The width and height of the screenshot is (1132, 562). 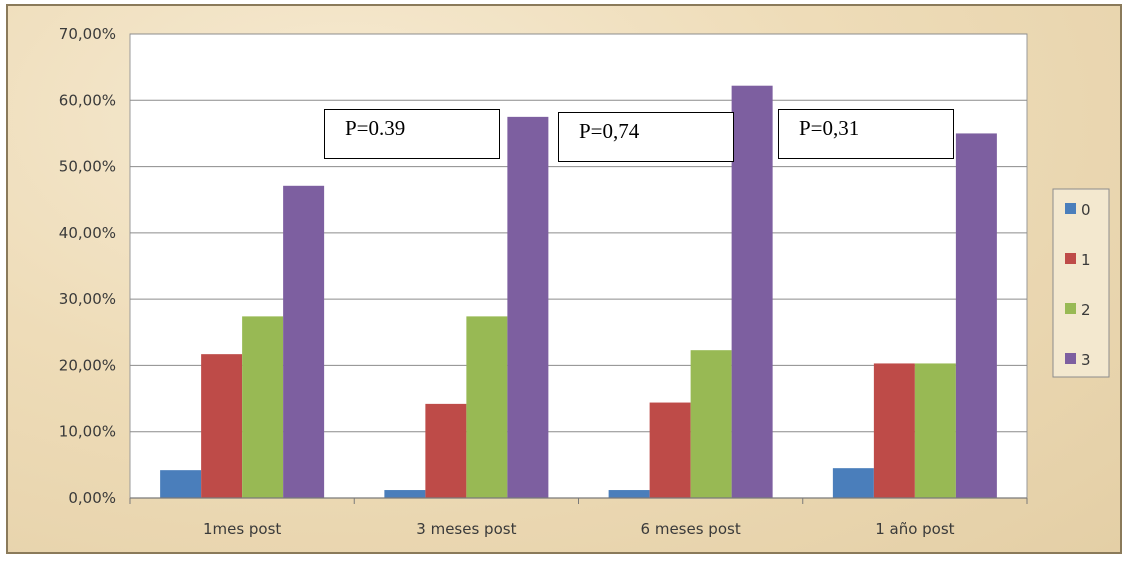 What do you see at coordinates (87, 432) in the screenshot?
I see `y-tick-label: 10,00%` at bounding box center [87, 432].